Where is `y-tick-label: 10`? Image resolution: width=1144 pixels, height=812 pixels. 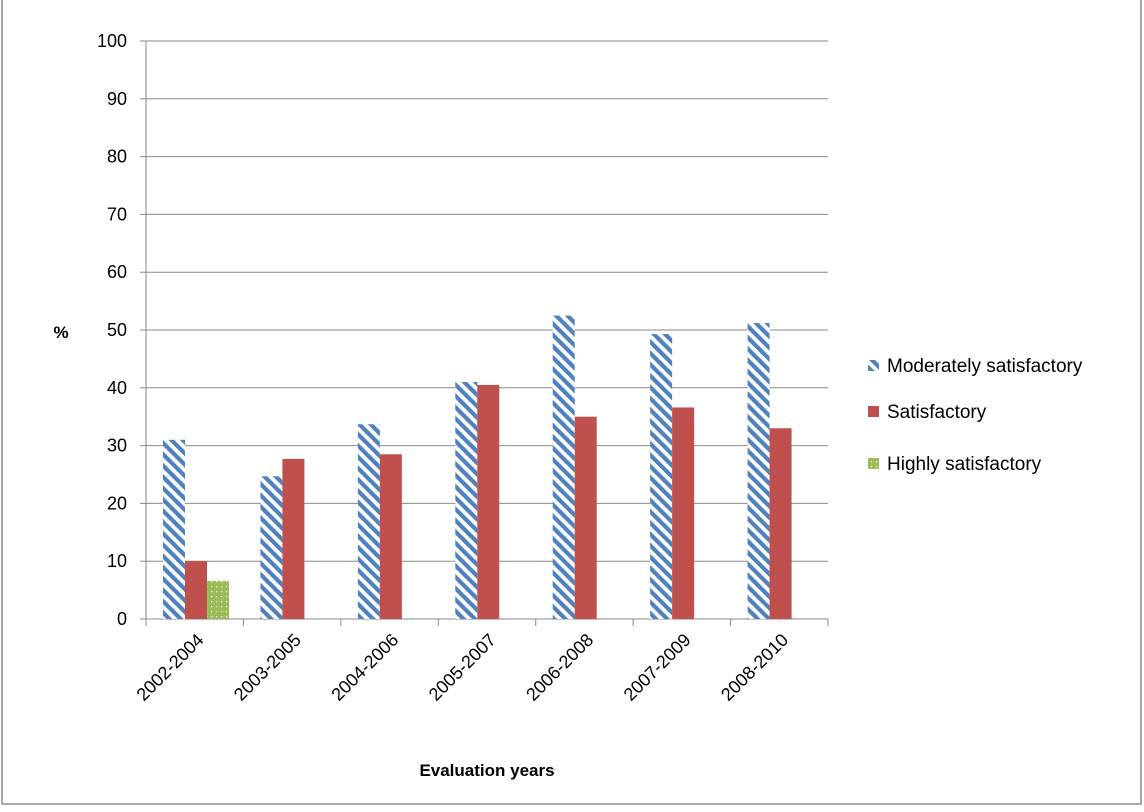
y-tick-label: 10 is located at coordinates (117, 561).